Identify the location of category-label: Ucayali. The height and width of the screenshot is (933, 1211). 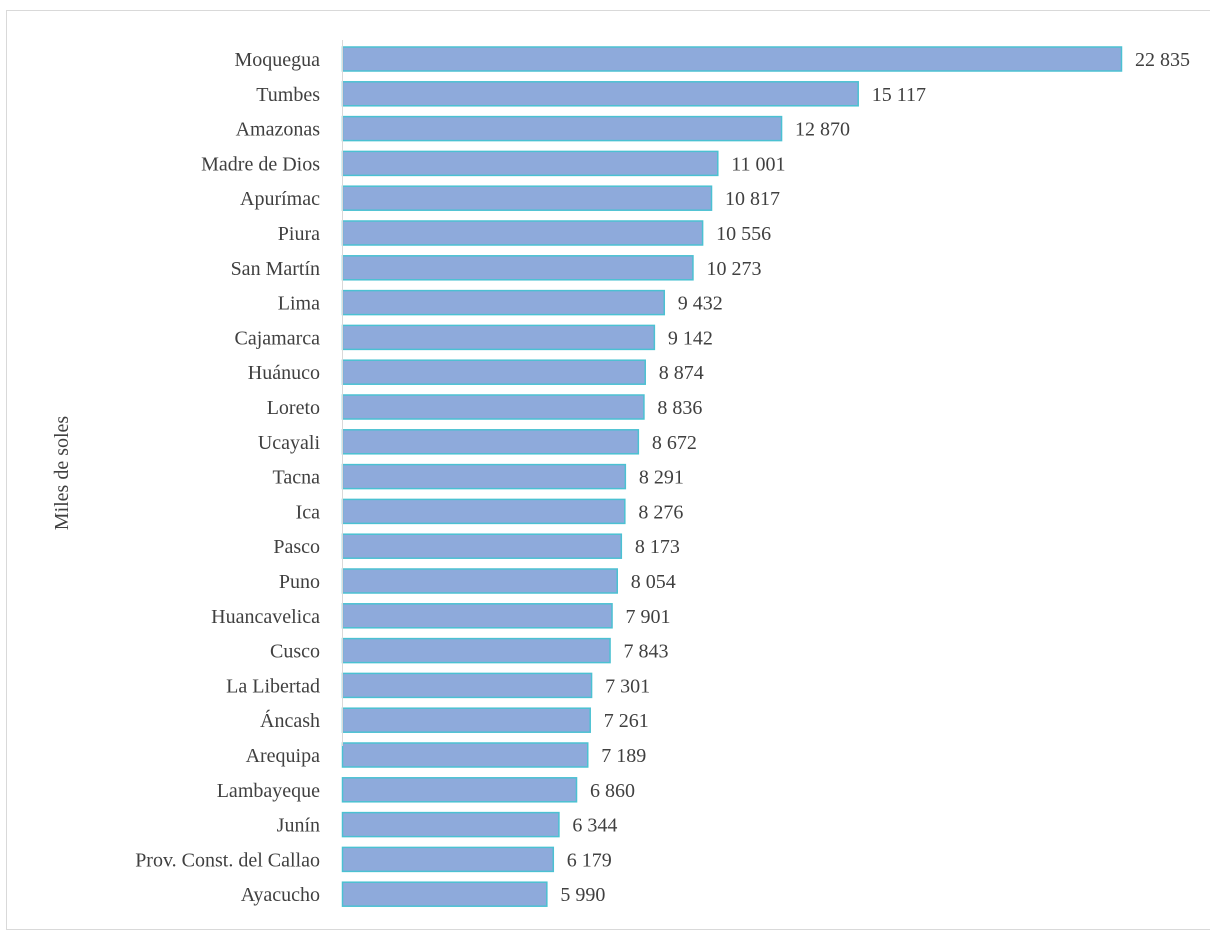
(289, 443).